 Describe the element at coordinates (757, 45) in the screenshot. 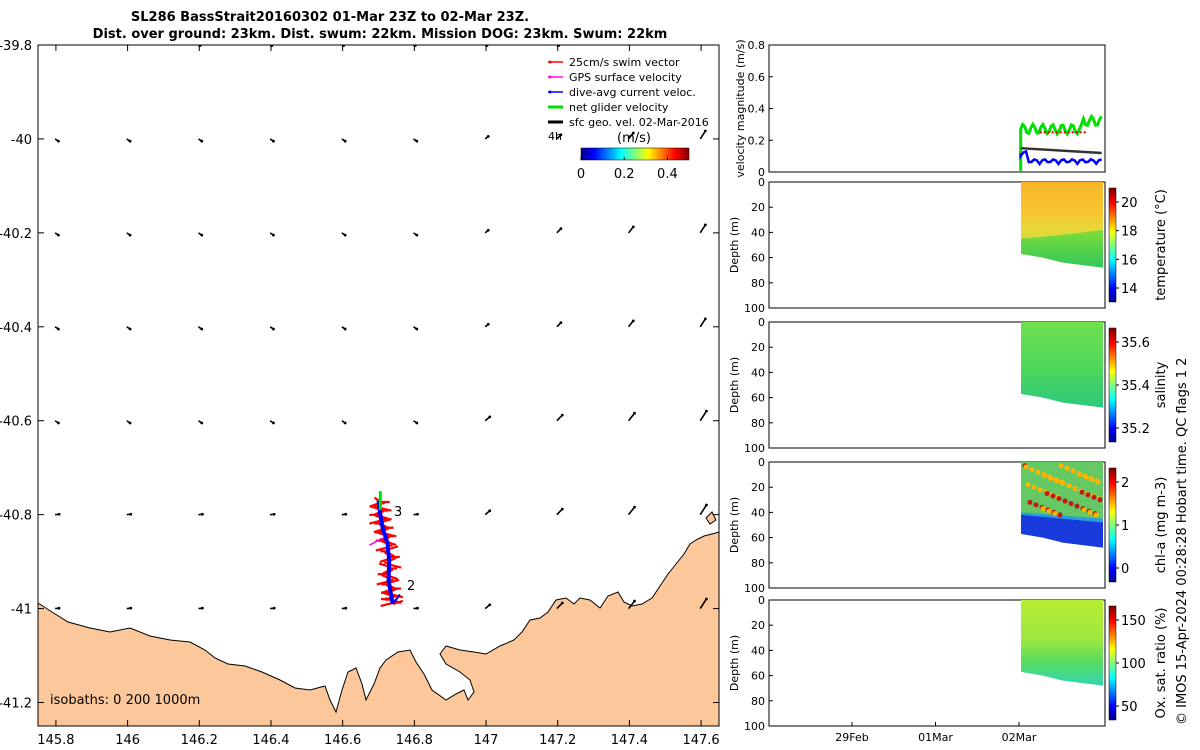

I see `velocity-y-tick-label: 0.8` at that location.